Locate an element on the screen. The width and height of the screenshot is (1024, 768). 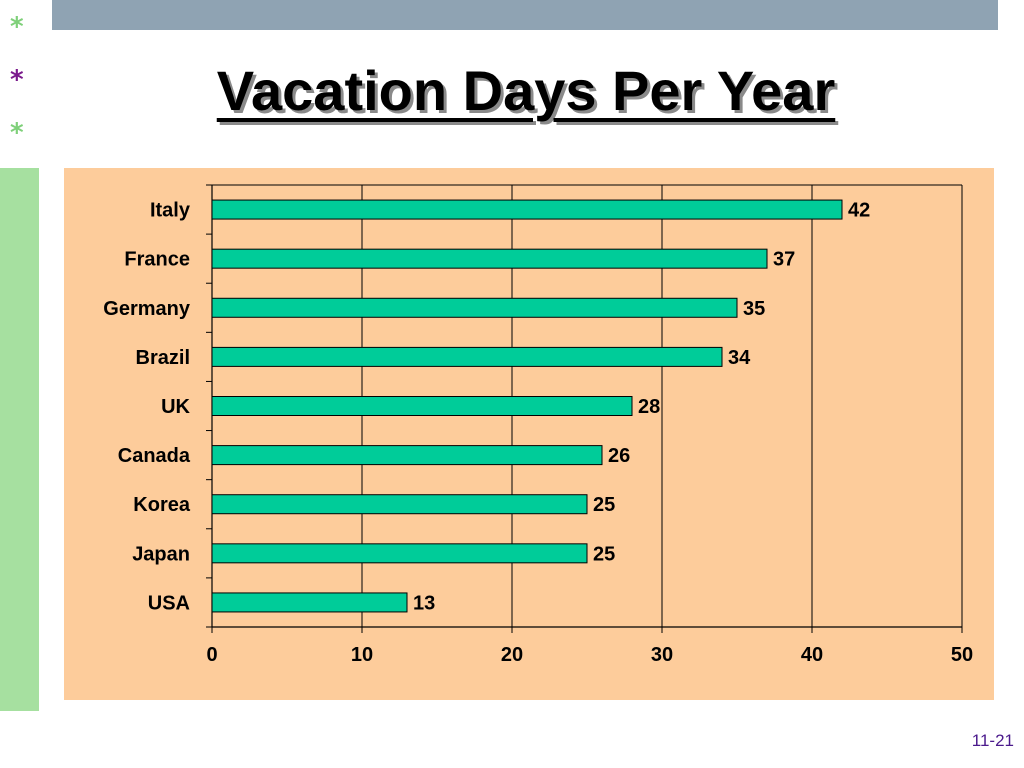
slide-title: Vacation Days Per Year is located at coordinates (526, 90).